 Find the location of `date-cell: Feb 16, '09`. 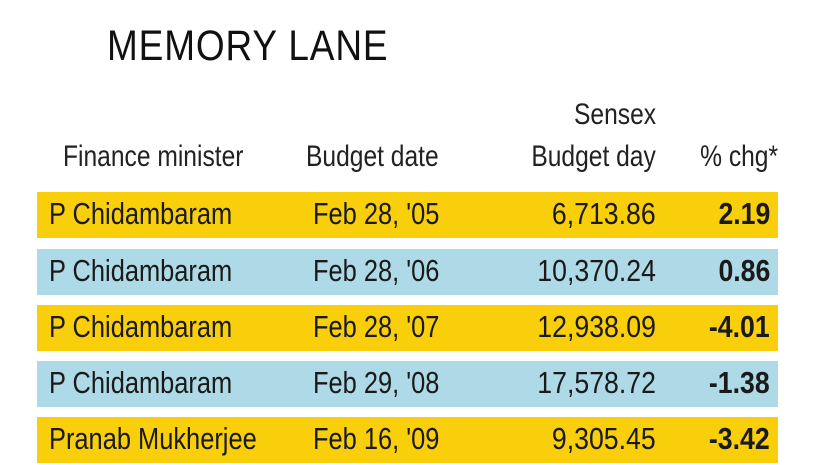

date-cell: Feb 16, '09 is located at coordinates (376, 438).